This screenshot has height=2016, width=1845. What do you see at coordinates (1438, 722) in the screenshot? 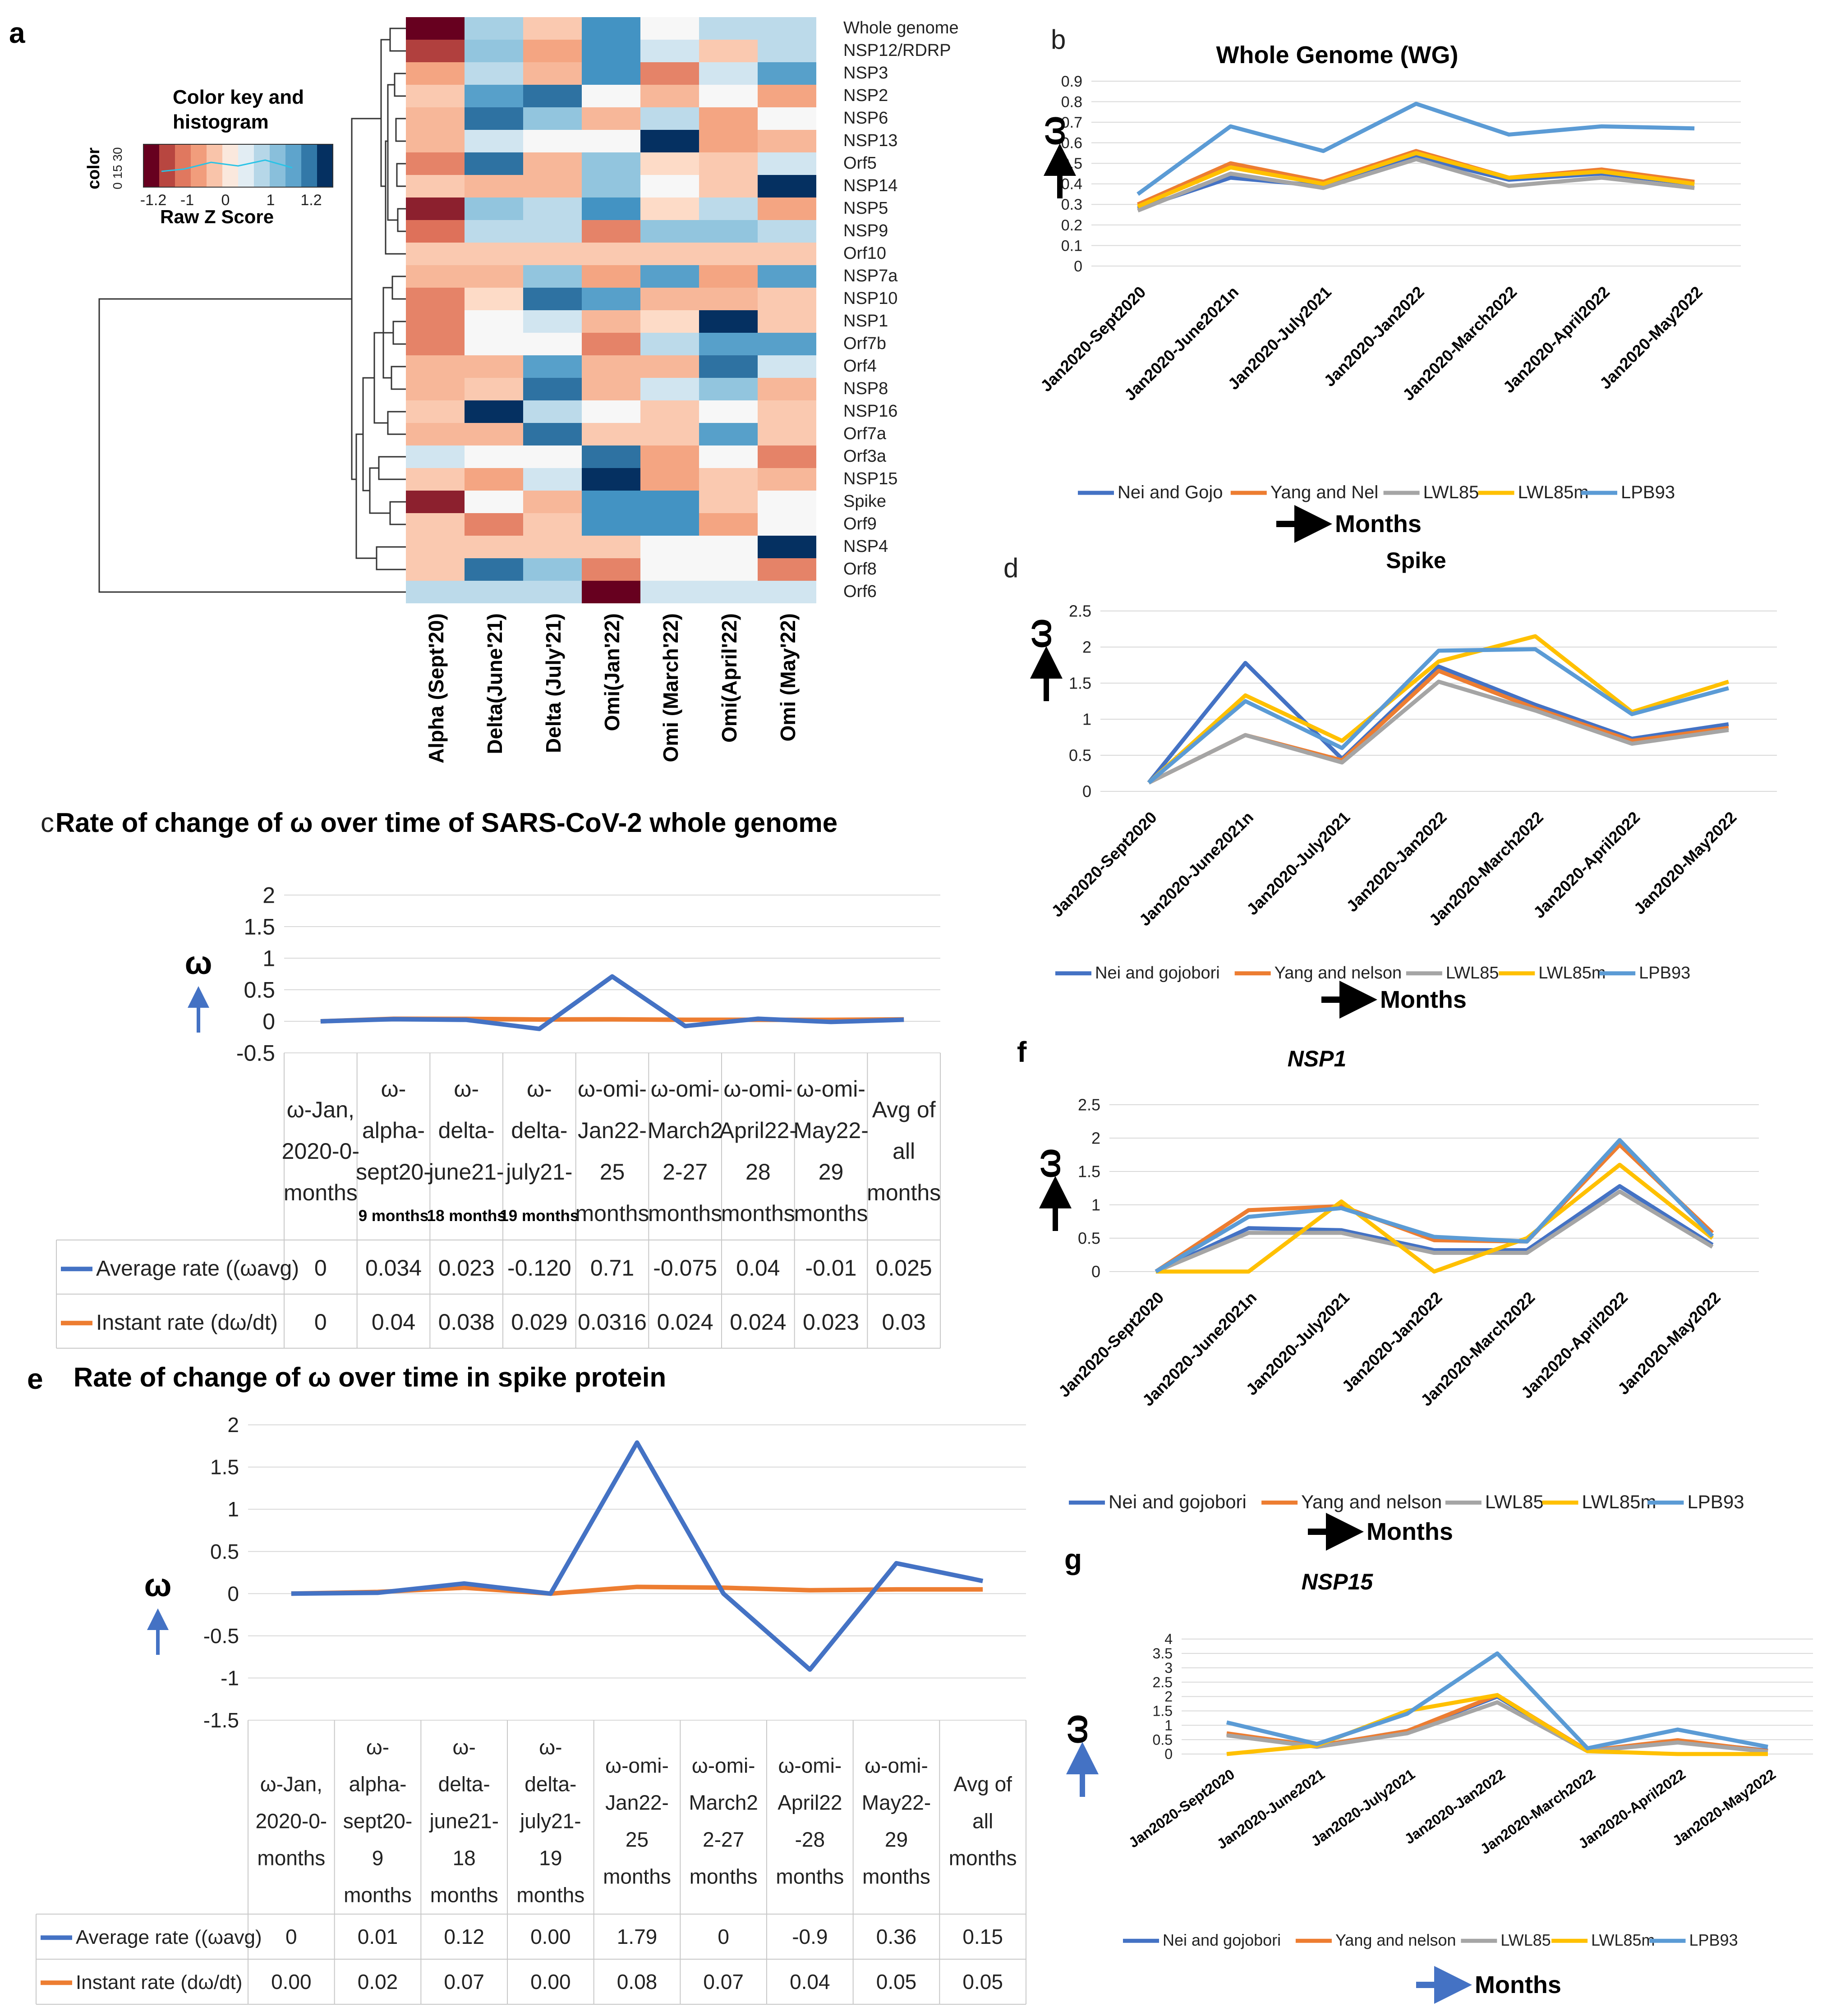
I see `series-line-nei` at bounding box center [1438, 722].